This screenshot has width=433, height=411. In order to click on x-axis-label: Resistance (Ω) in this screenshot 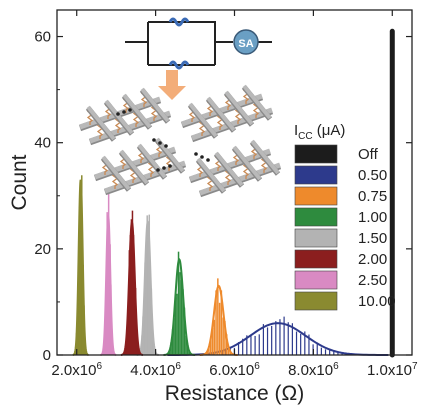, I will do `click(234, 393)`.